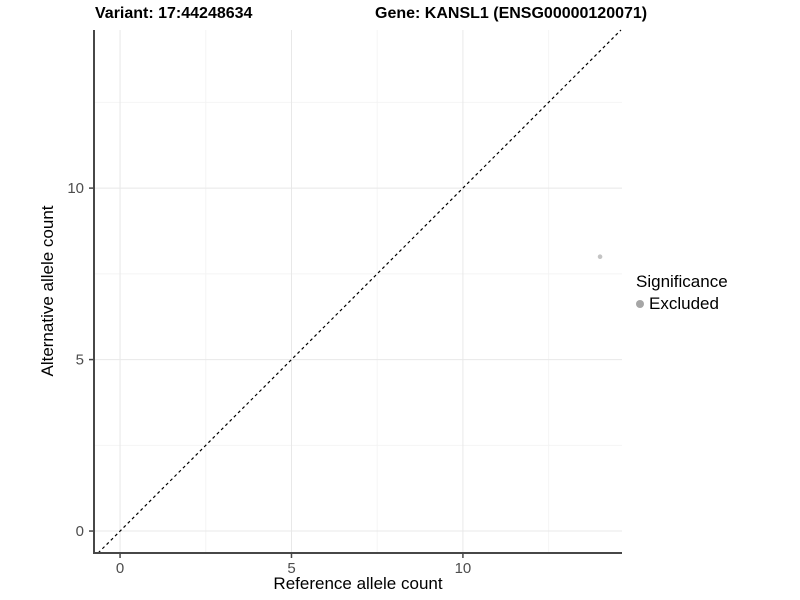  I want to click on legend-point-icon, so click(640, 304).